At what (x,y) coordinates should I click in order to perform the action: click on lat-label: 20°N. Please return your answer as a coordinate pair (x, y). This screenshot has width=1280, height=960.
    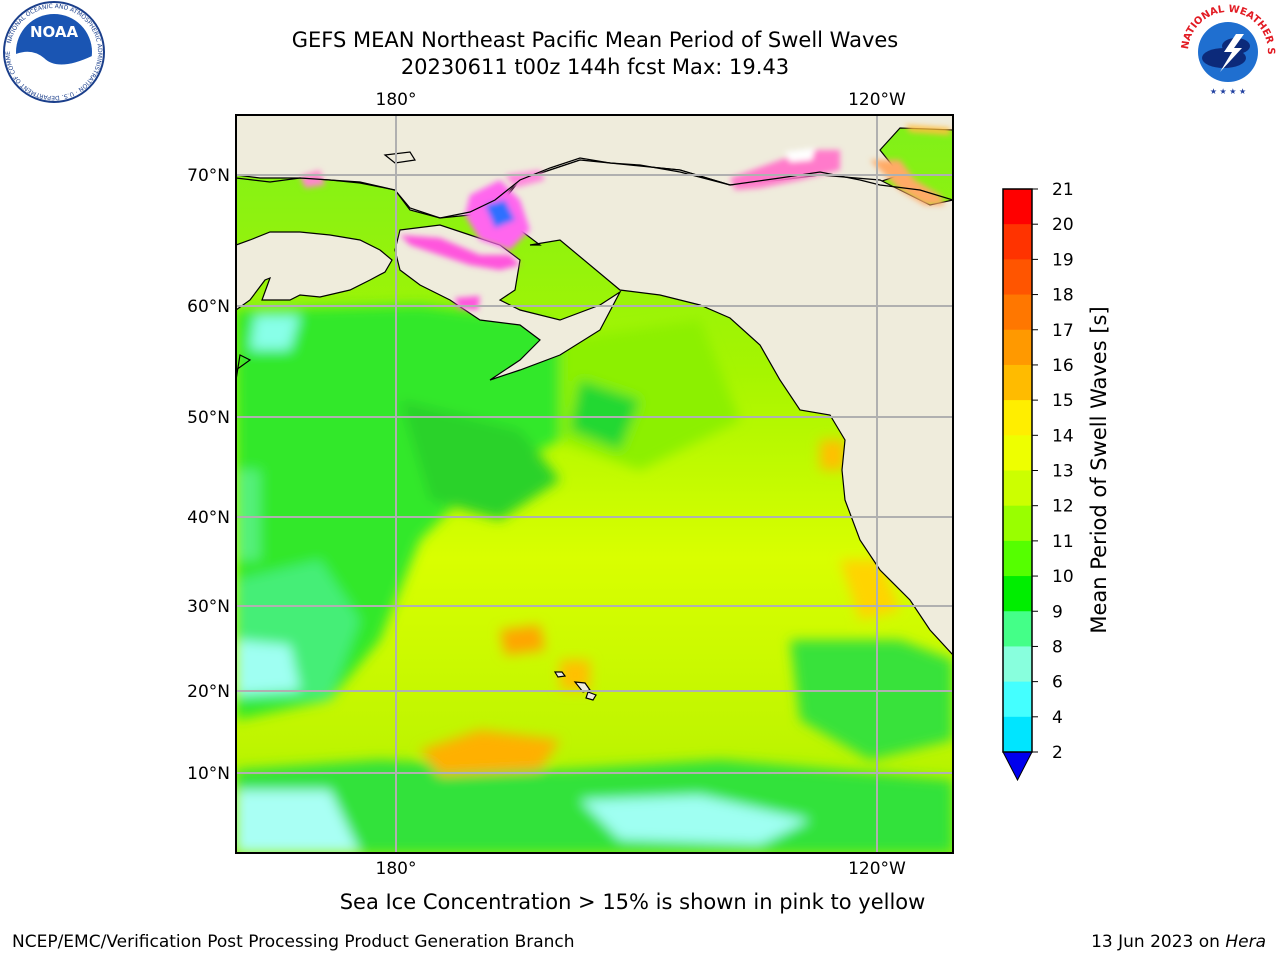
    Looking at the image, I should click on (208, 692).